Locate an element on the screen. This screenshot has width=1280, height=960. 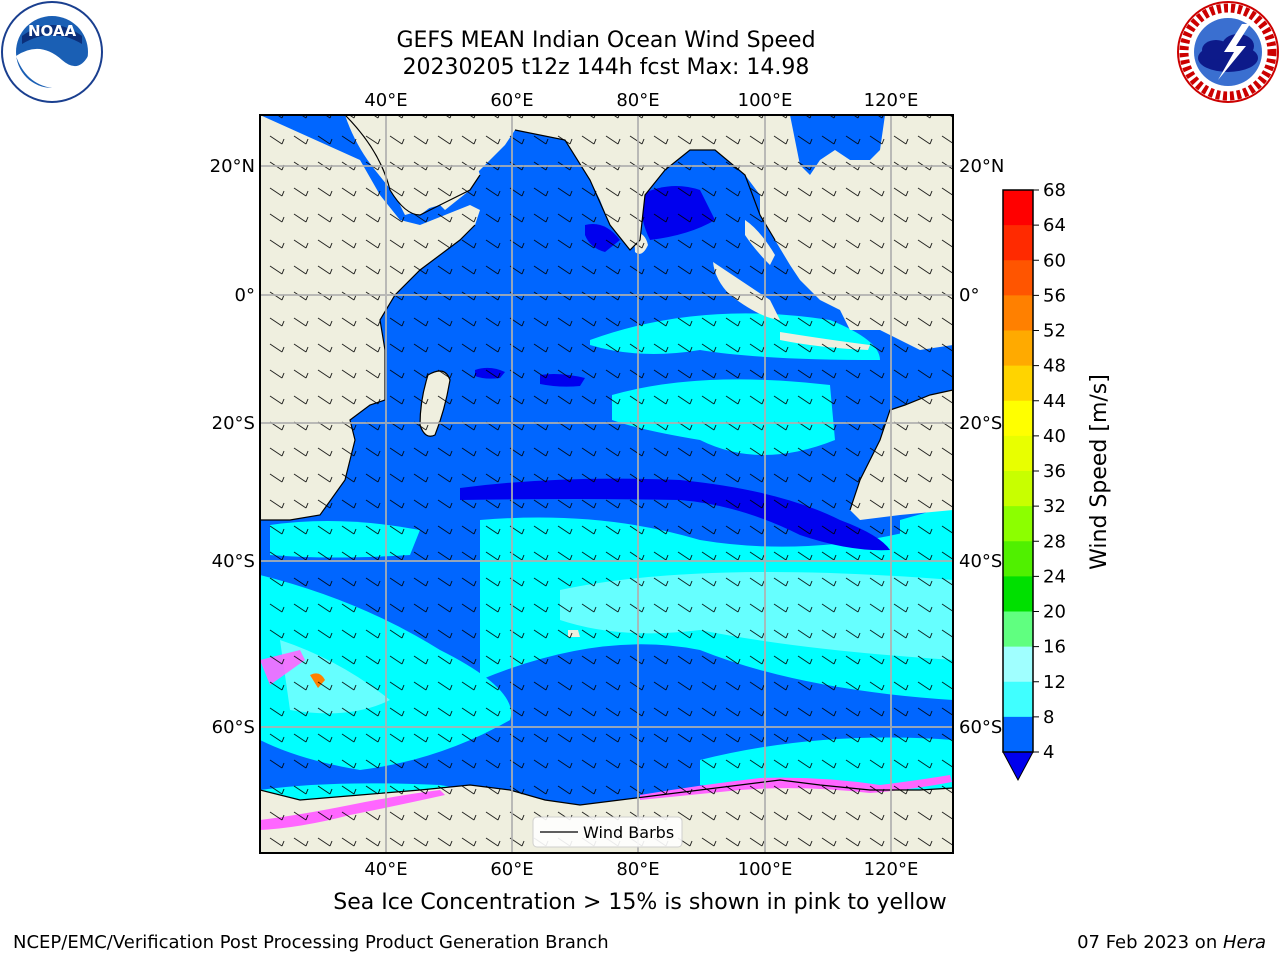
colorbar-tick-label: 4 is located at coordinates (1048, 752).